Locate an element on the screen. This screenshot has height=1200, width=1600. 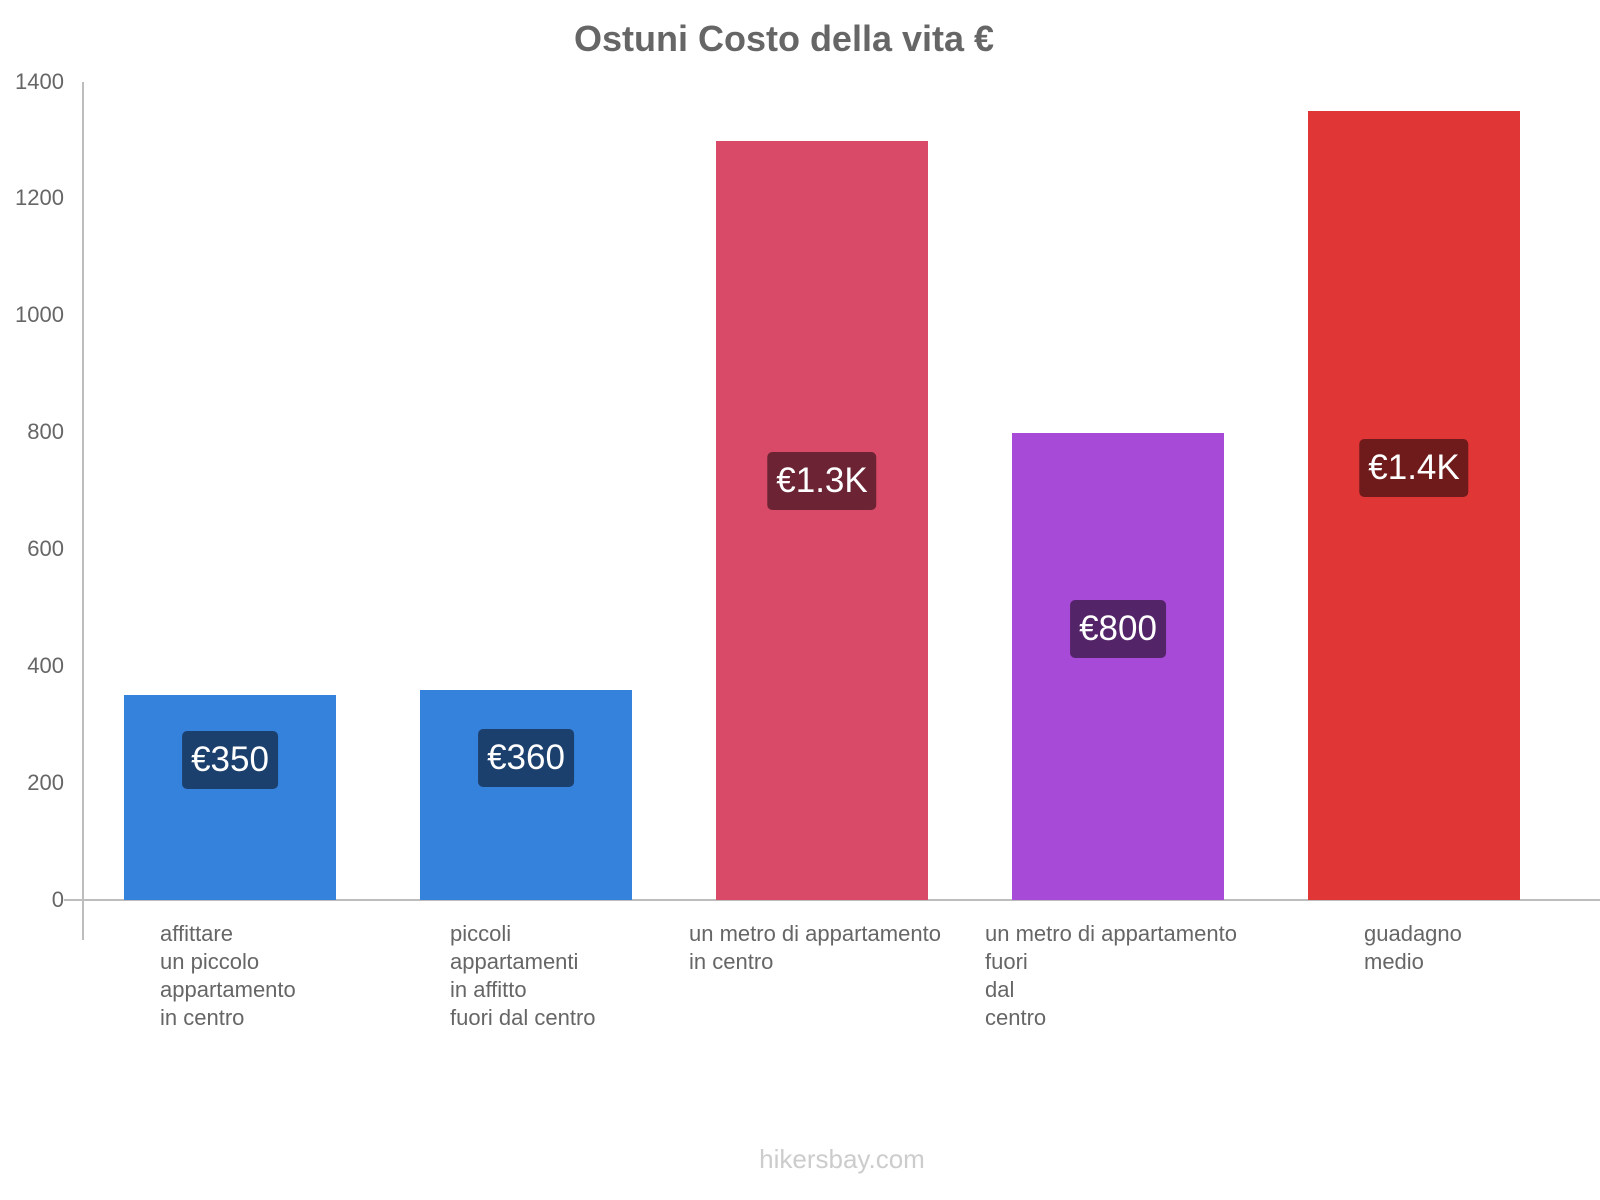
bar-sqm-apartment-outside-center: €800 is located at coordinates (1118, 666).